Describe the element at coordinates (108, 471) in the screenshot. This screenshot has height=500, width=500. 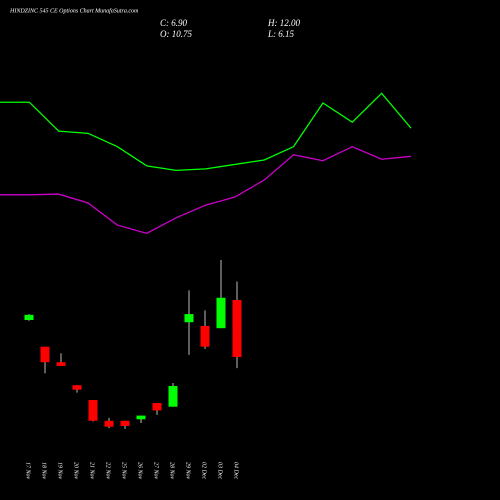
I see `x-tick-label: 22 Nov` at that location.